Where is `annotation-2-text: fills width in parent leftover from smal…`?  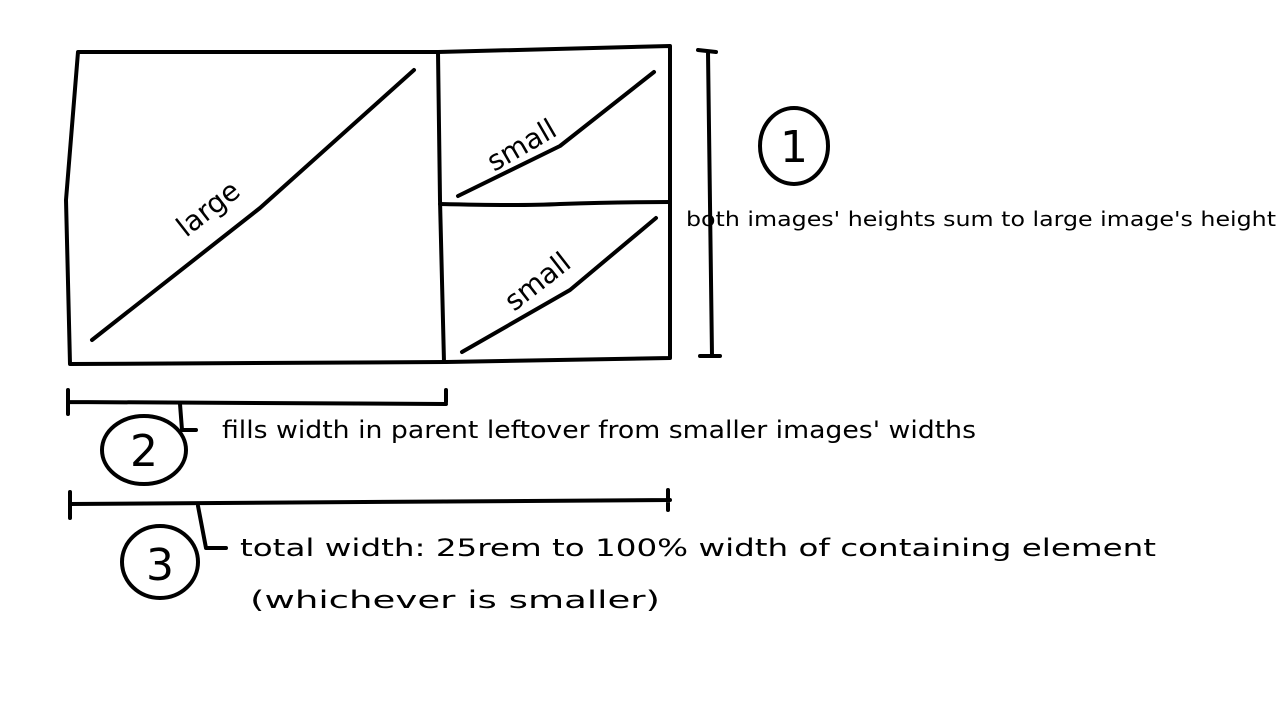 annotation-2-text: fills width in parent leftover from smal… is located at coordinates (599, 430).